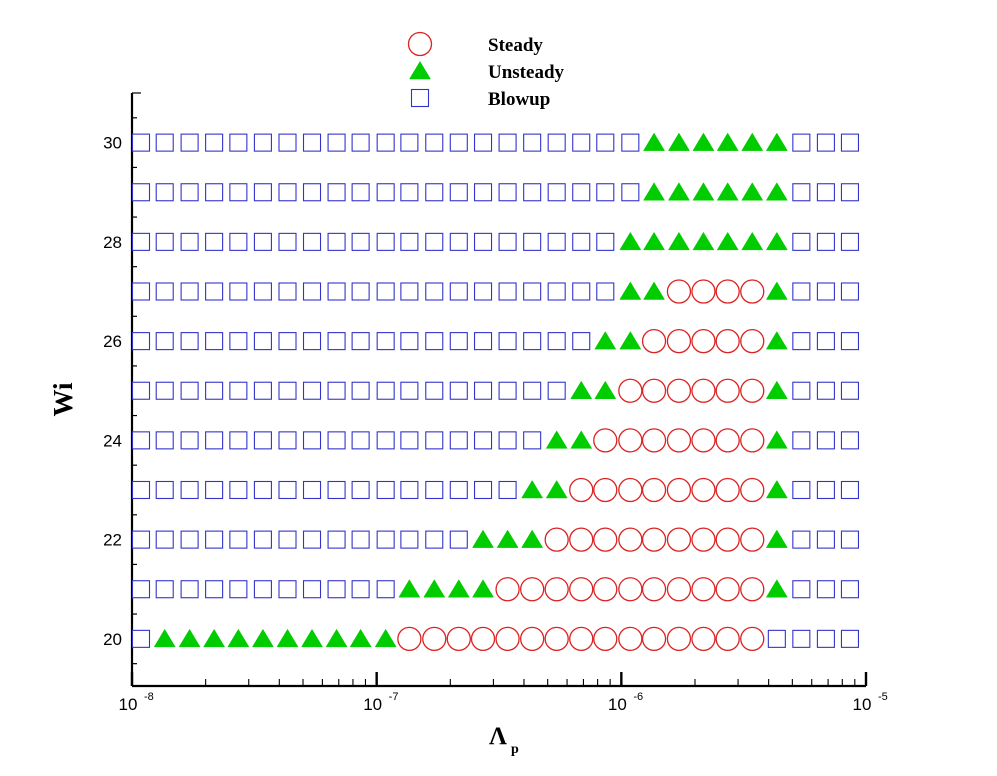  Describe the element at coordinates (498, 736) in the screenshot. I see `x-axis-title: Λ` at that location.